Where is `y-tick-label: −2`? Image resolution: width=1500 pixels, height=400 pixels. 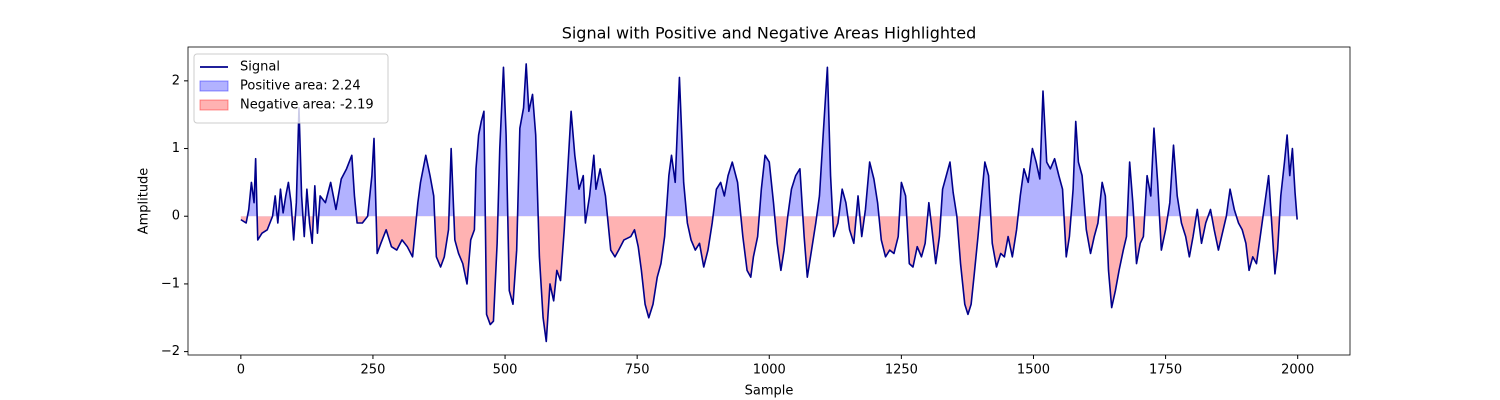 y-tick-label: −2 is located at coordinates (170, 351).